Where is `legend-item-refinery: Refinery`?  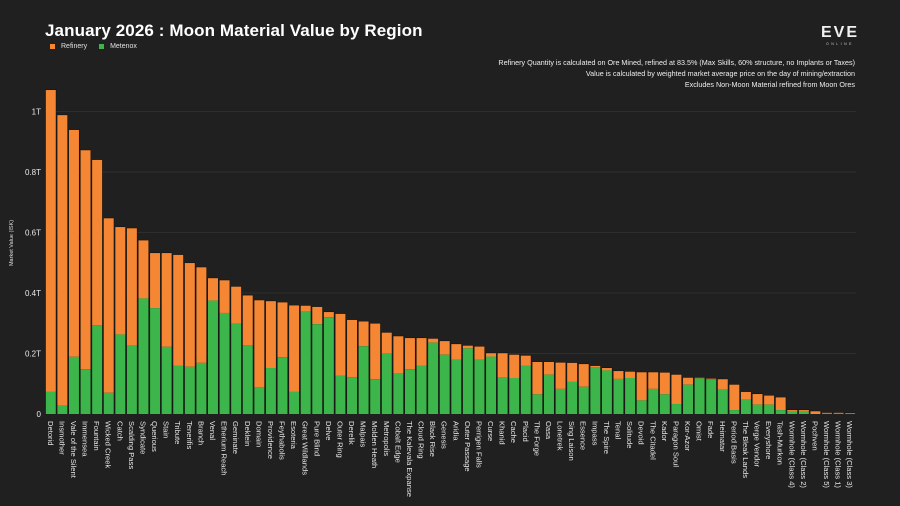 legend-item-refinery: Refinery is located at coordinates (68, 46).